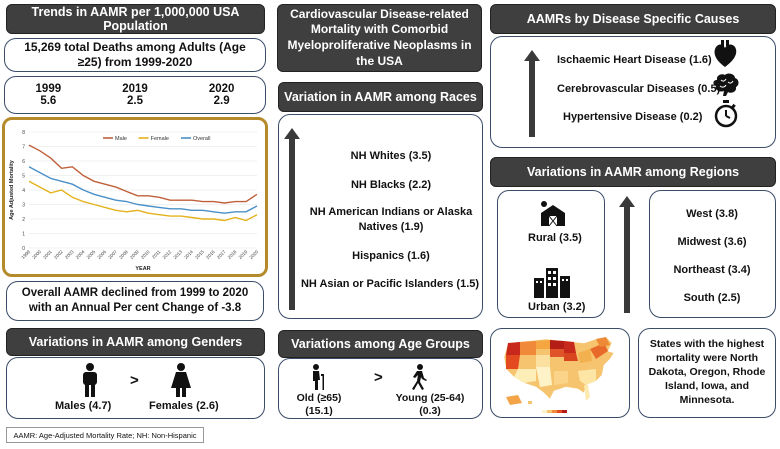 The width and height of the screenshot is (780, 449). Describe the element at coordinates (83, 406) in the screenshot. I see `male-label: Males (4.7)` at that location.